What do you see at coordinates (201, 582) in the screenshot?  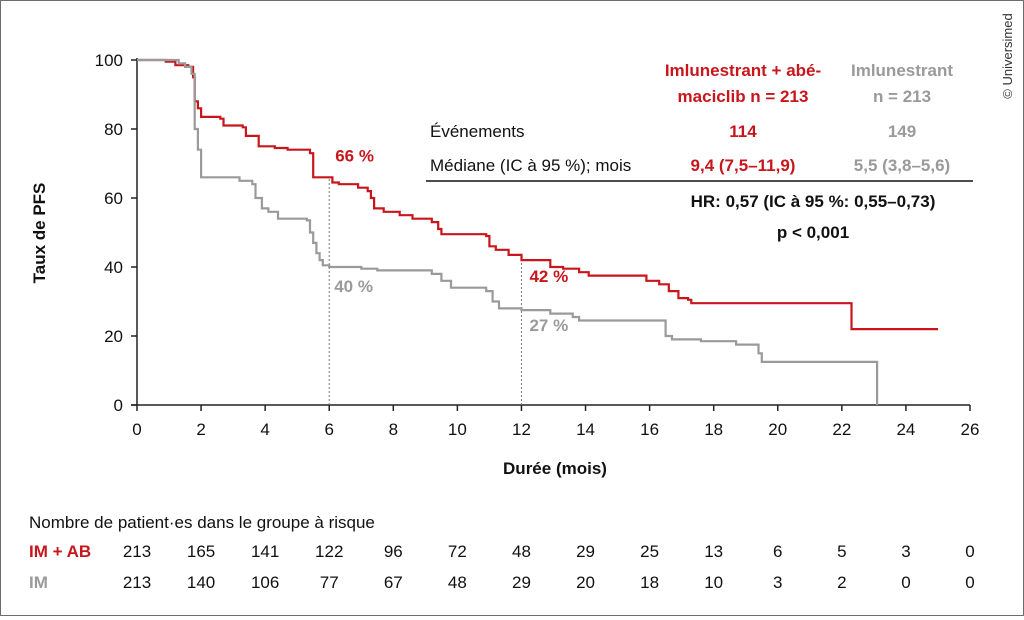 I see `risk-value: 140` at bounding box center [201, 582].